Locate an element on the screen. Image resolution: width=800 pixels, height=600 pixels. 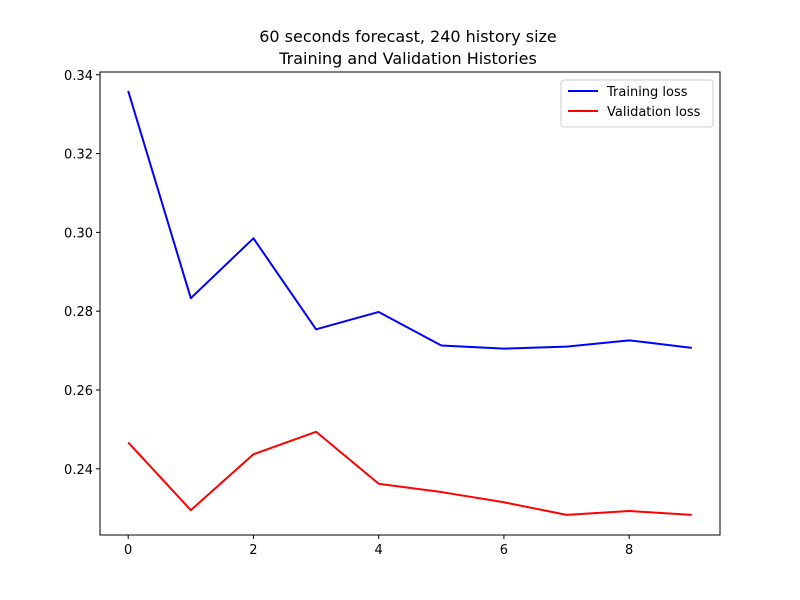
y-tick-label: 0.32 is located at coordinates (78, 155).